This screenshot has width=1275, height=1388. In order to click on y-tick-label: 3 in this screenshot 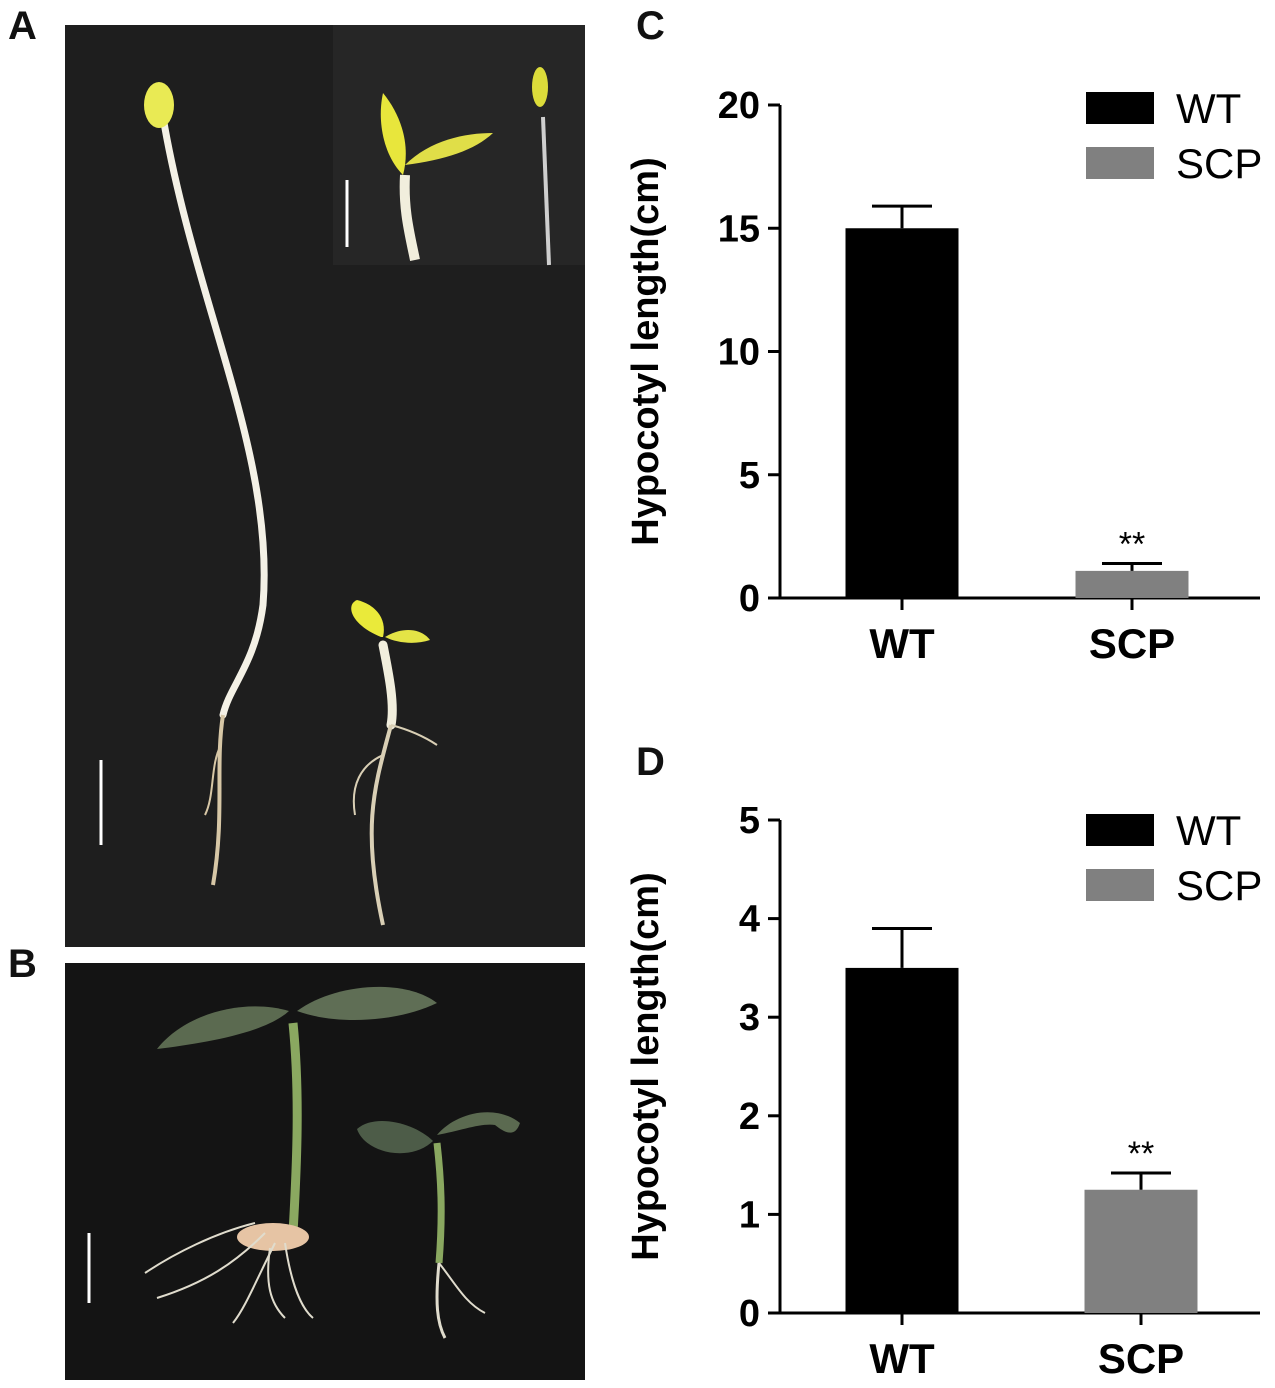, I will do `click(749, 1018)`.